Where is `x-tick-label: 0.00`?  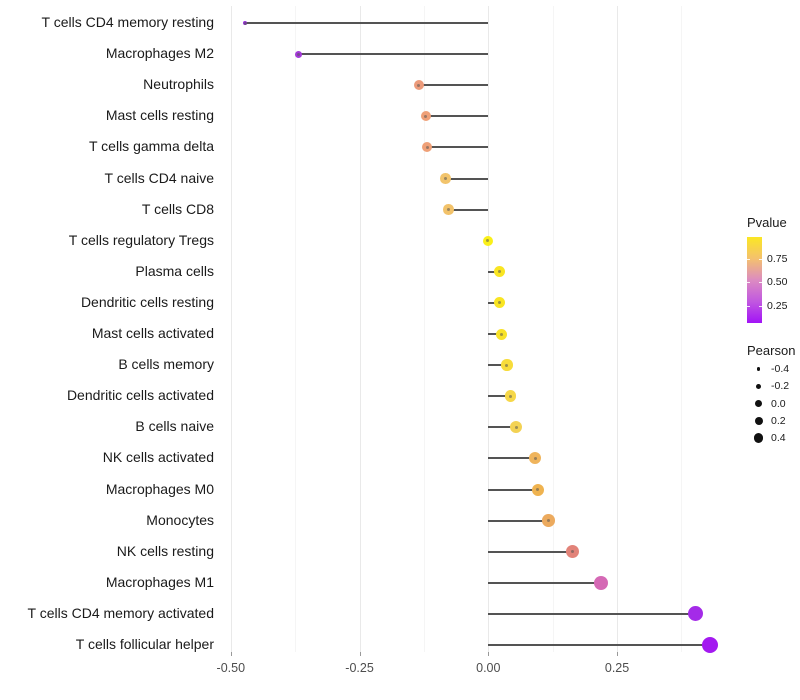 x-tick-label: 0.00 is located at coordinates (488, 668).